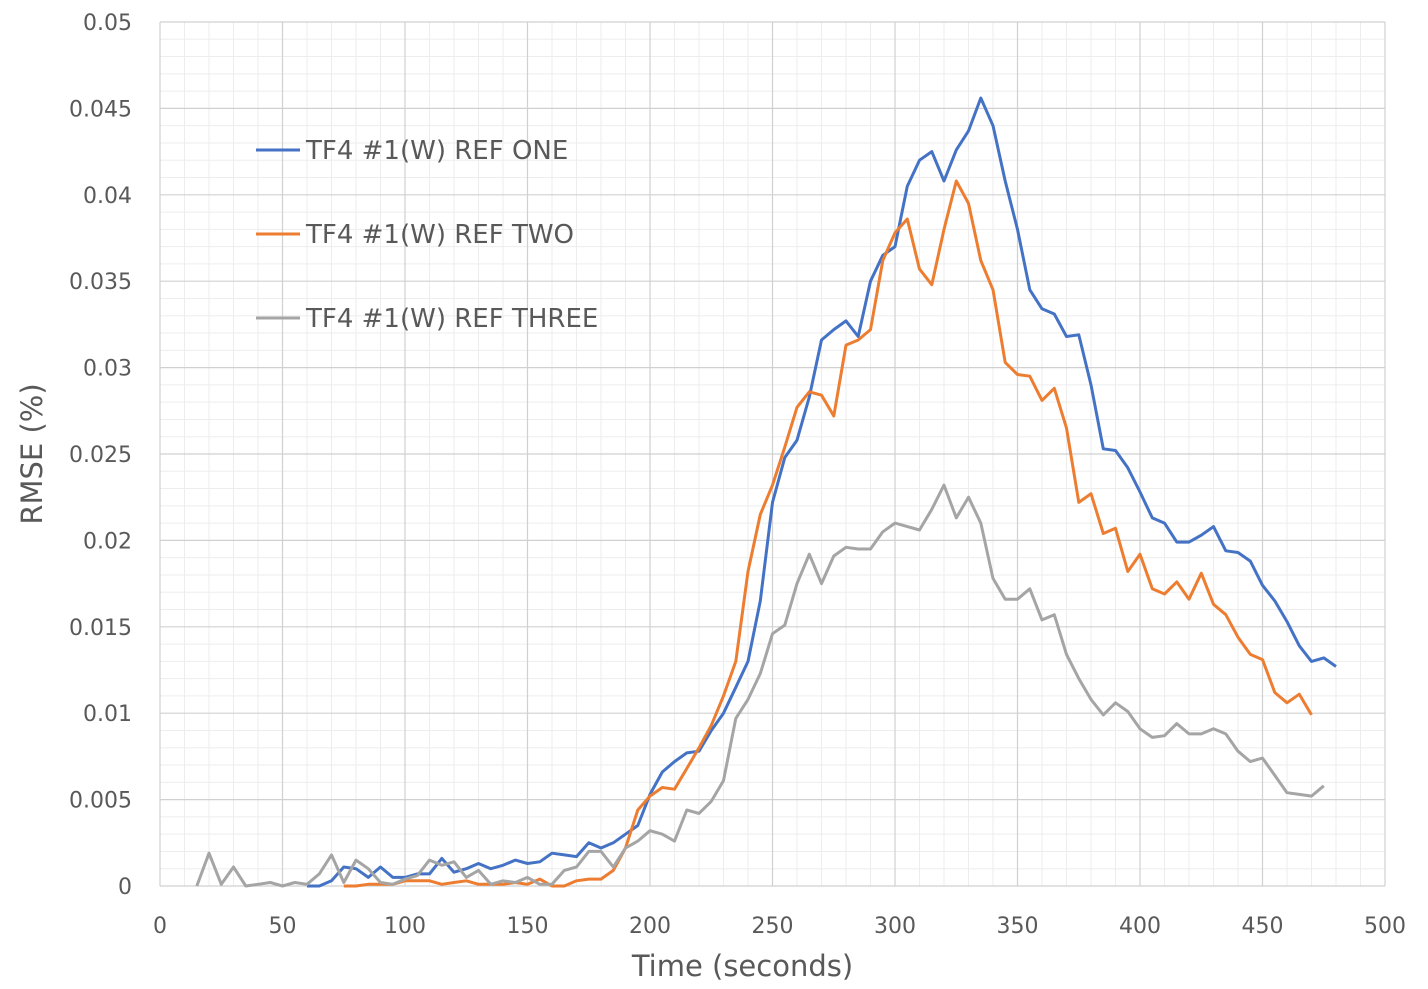  Describe the element at coordinates (107, 23) in the screenshot. I see `y-tick-label: 0.05` at that location.